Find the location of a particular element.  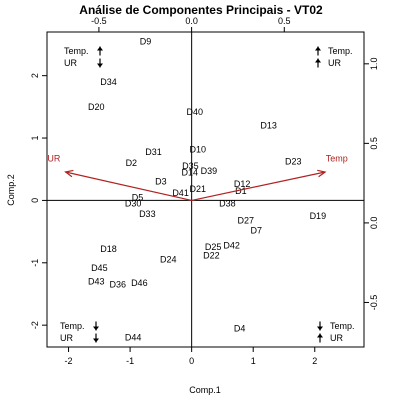

point-label: D39 is located at coordinates (209, 171).